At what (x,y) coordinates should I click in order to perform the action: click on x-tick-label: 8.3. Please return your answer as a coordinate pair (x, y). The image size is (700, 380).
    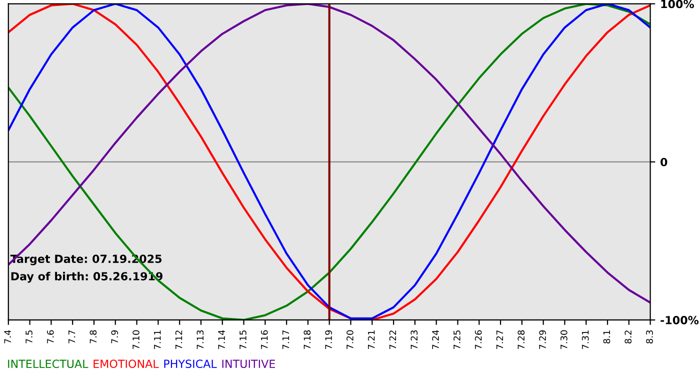
    Looking at the image, I should click on (649, 337).